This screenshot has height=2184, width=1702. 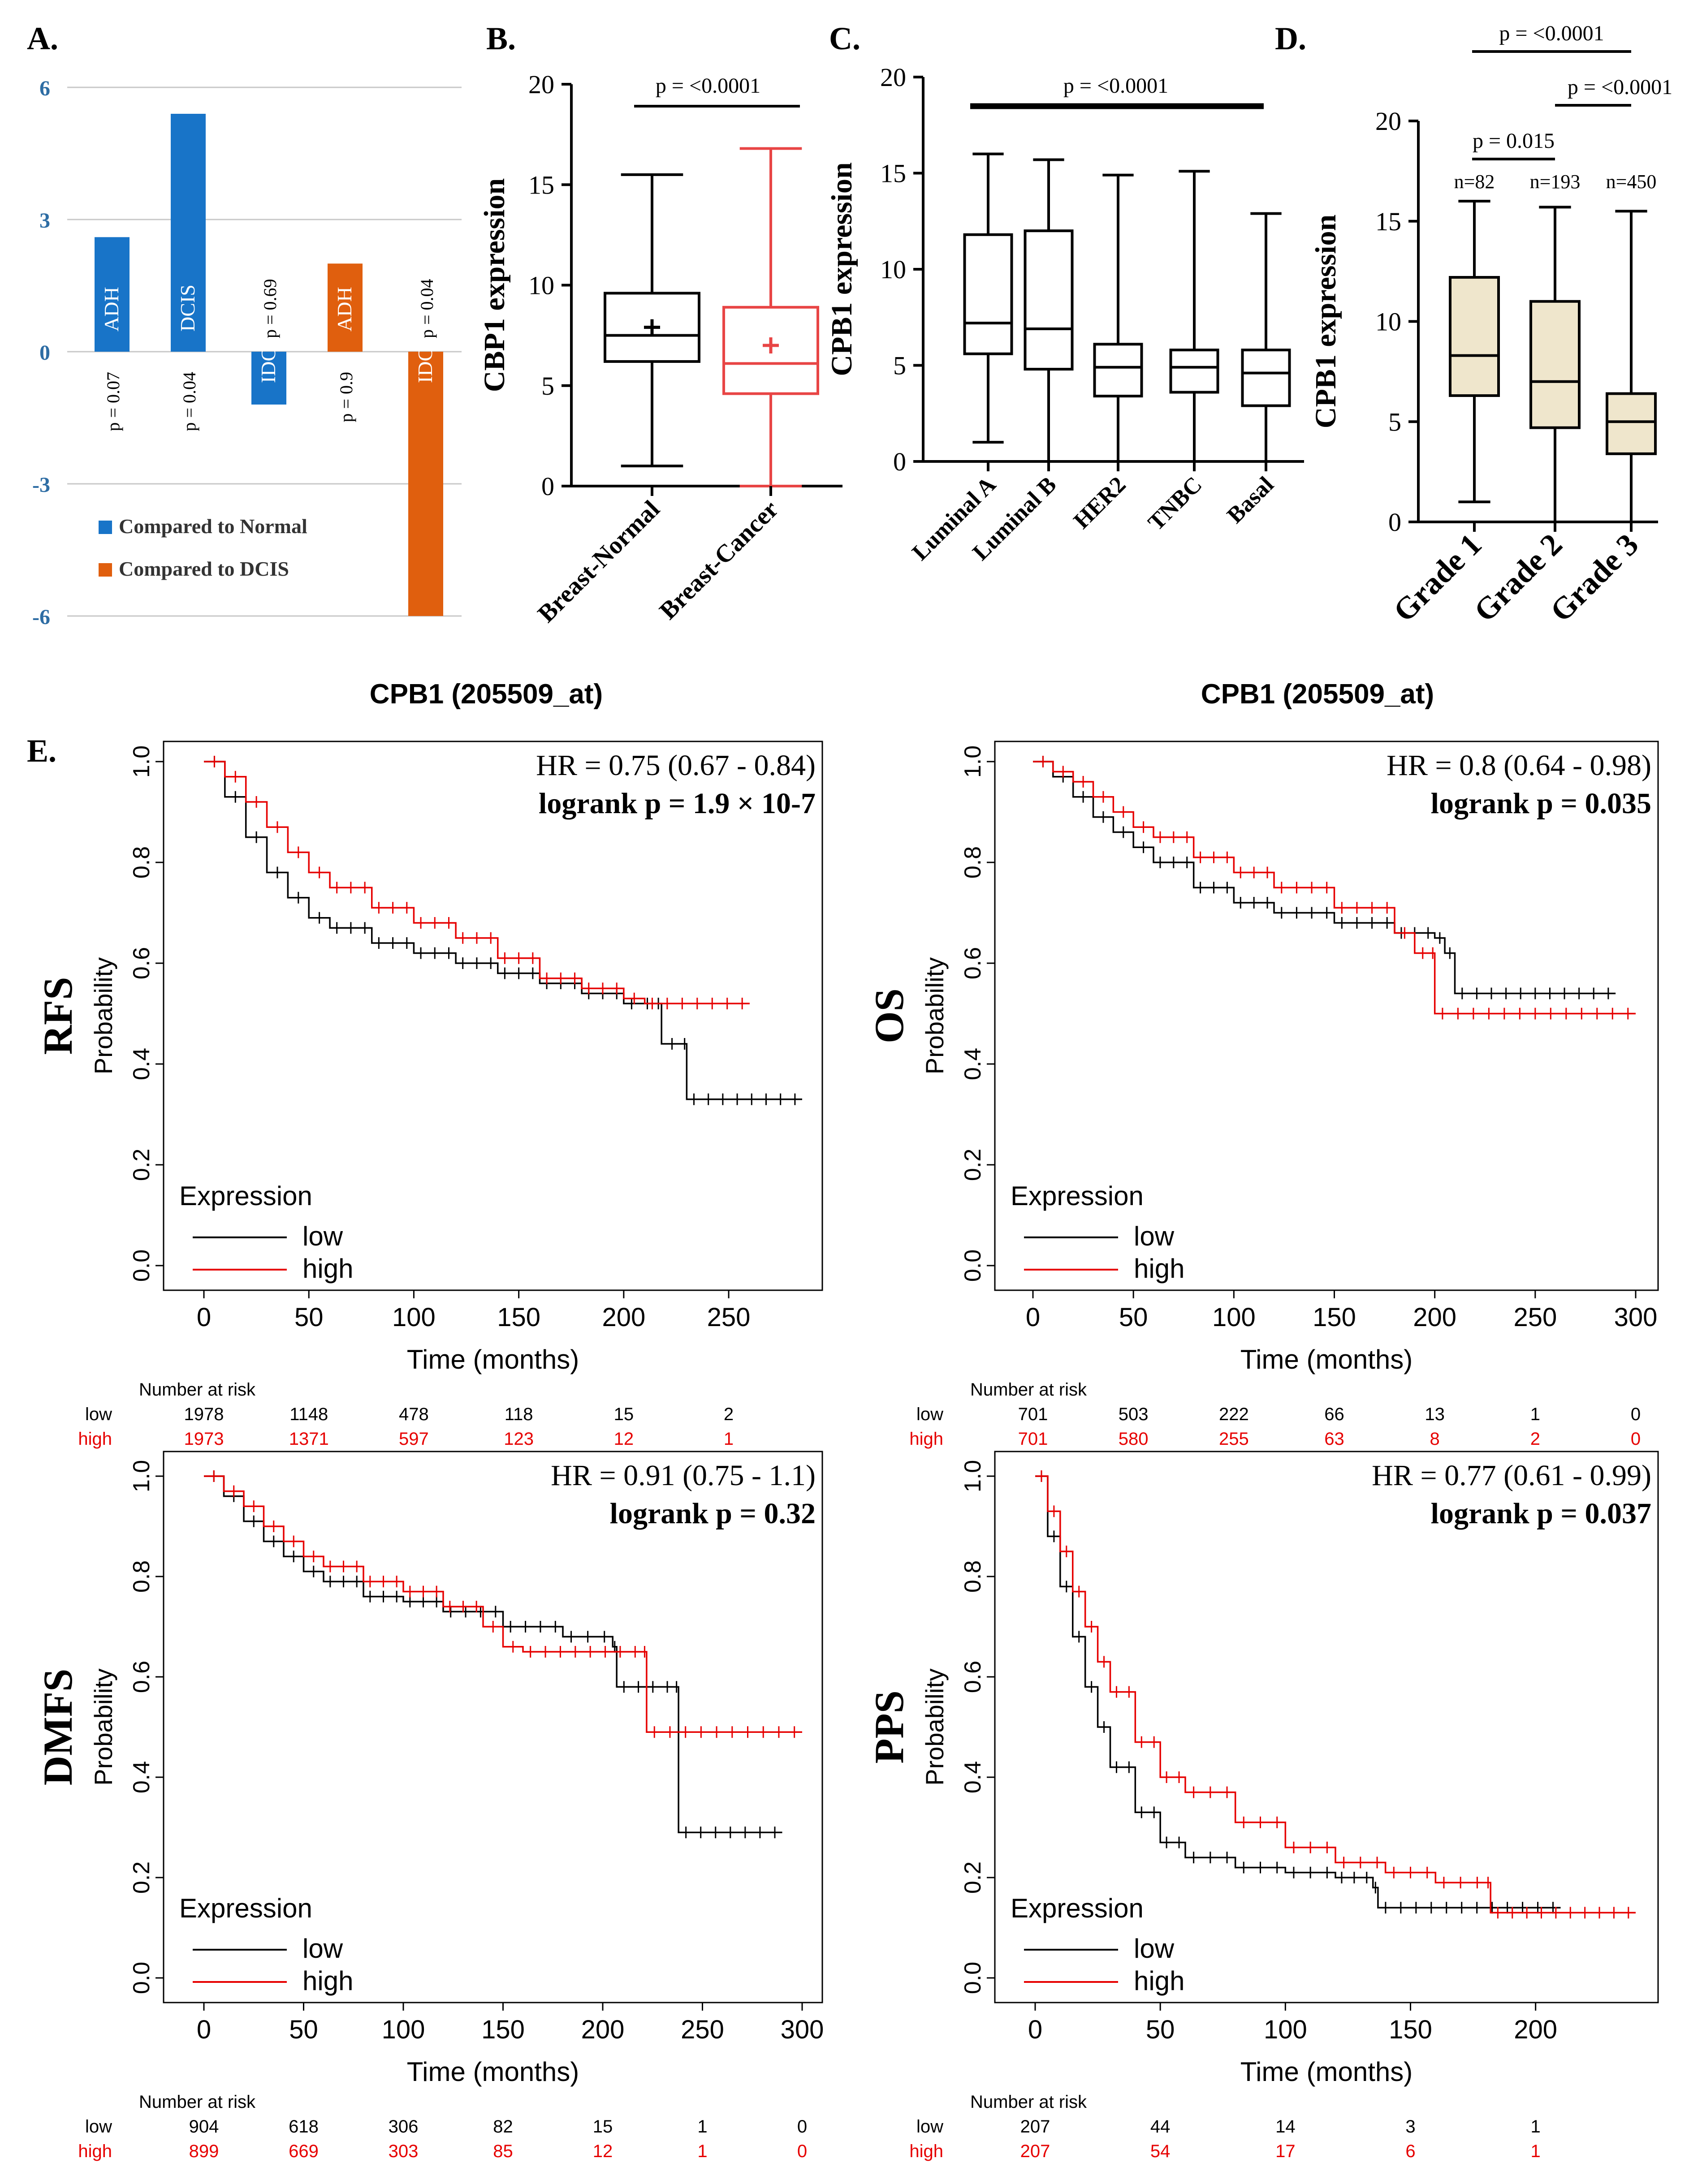 What do you see at coordinates (41, 617) in the screenshot?
I see `panel-a-ytick: -6` at bounding box center [41, 617].